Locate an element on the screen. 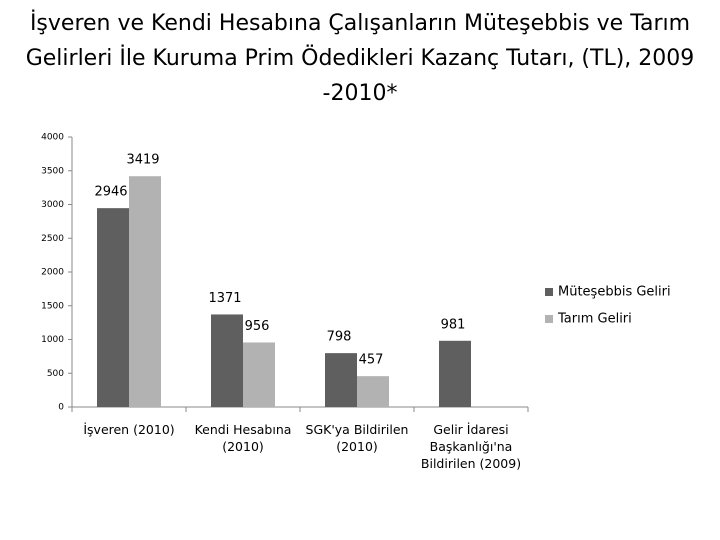  data-label: 956 is located at coordinates (257, 326).